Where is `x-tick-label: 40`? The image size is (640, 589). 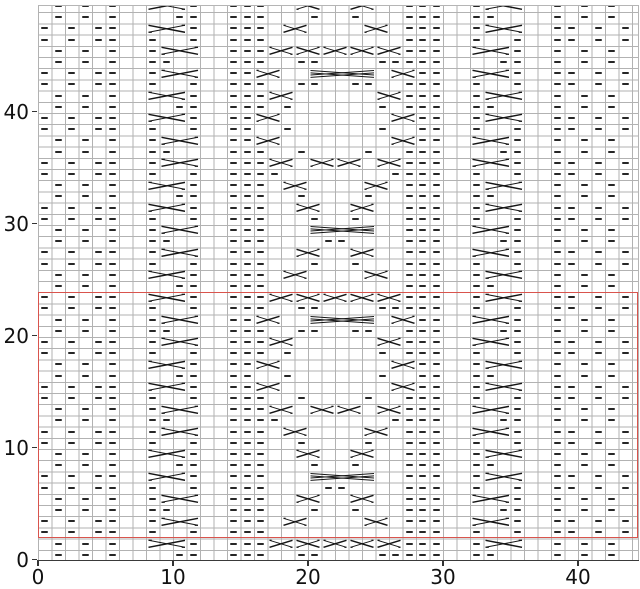 x-tick-label: 40 is located at coordinates (578, 577).